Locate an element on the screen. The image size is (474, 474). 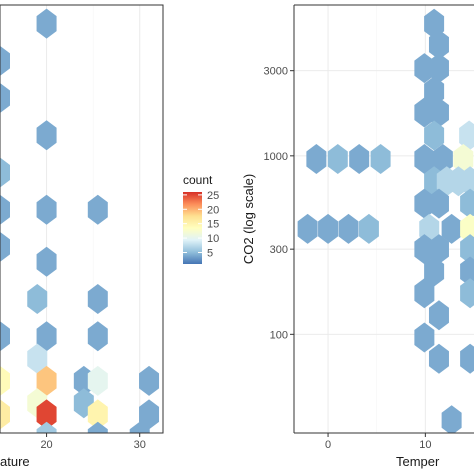
right-x-axis-title: Temper is located at coordinates (418, 461).